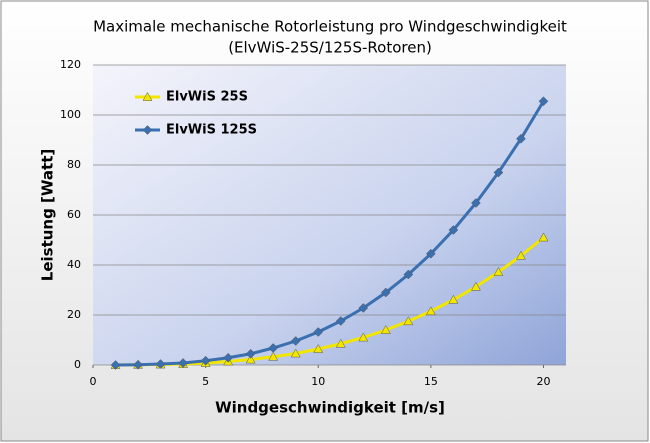 The width and height of the screenshot is (650, 443). What do you see at coordinates (74, 314) in the screenshot?
I see `y-tick-label: 20` at bounding box center [74, 314].